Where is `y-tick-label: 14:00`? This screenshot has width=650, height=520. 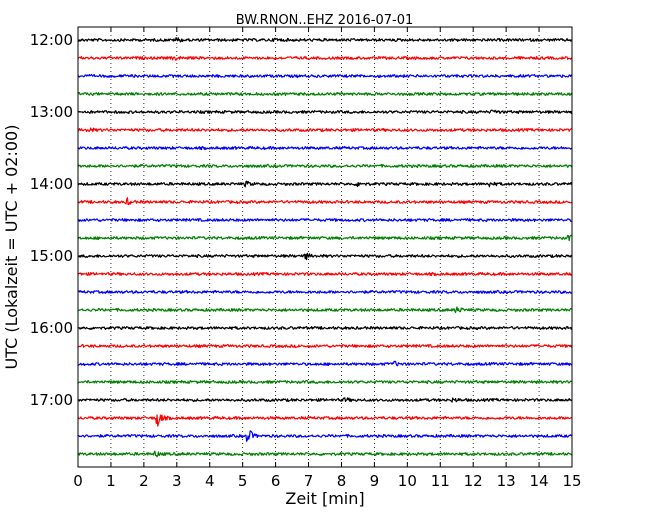 y-tick-label: 14:00 is located at coordinates (51, 184).